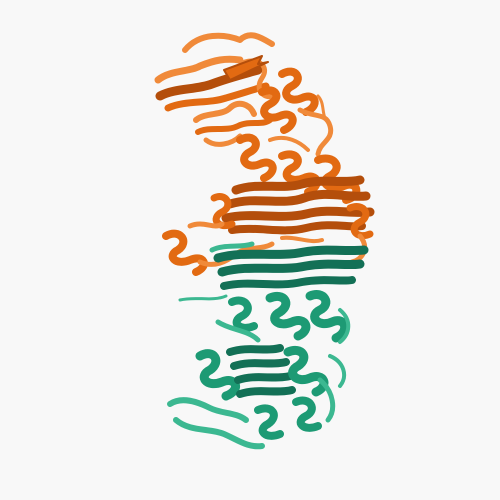 The height and width of the screenshot is (500, 500). What do you see at coordinates (257, 397) in the screenshot?
I see `green-lower-domain` at bounding box center [257, 397].